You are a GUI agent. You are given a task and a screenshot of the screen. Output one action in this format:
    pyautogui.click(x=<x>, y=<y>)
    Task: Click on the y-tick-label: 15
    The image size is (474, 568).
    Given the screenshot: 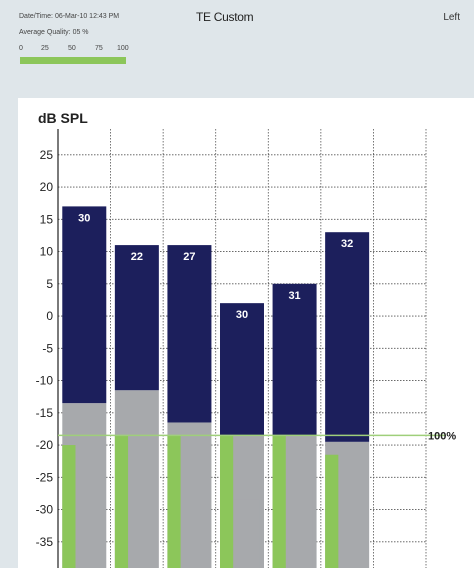 What is the action you would take?
    pyautogui.click(x=47, y=219)
    